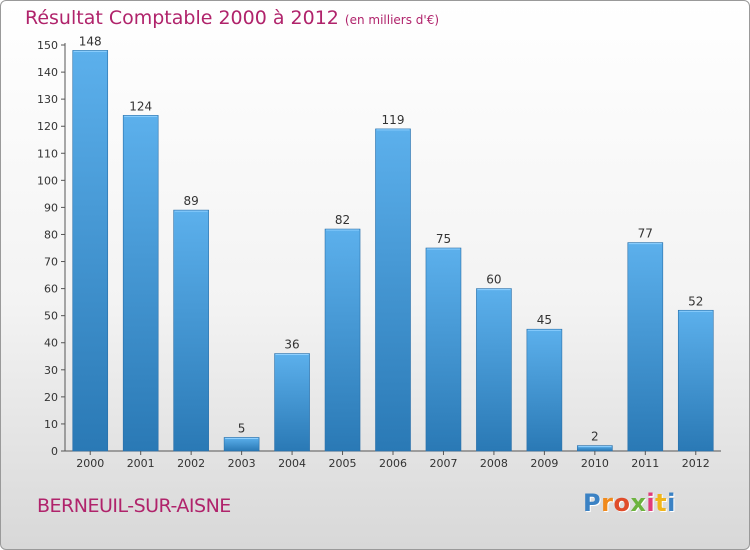 The height and width of the screenshot is (550, 750). I want to click on logo-letter: x, so click(638, 503).